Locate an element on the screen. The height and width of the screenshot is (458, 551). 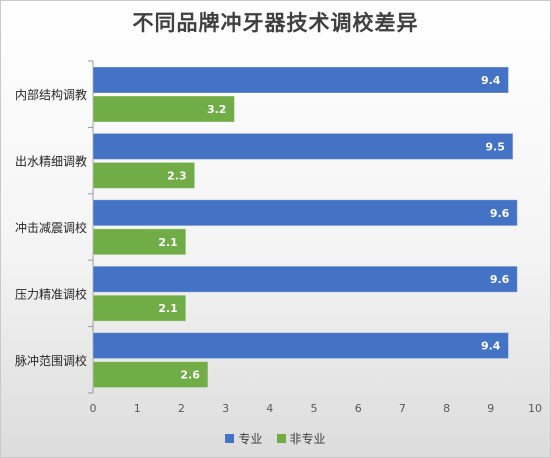
legend-item-series-1: 专业 is located at coordinates (244, 438).